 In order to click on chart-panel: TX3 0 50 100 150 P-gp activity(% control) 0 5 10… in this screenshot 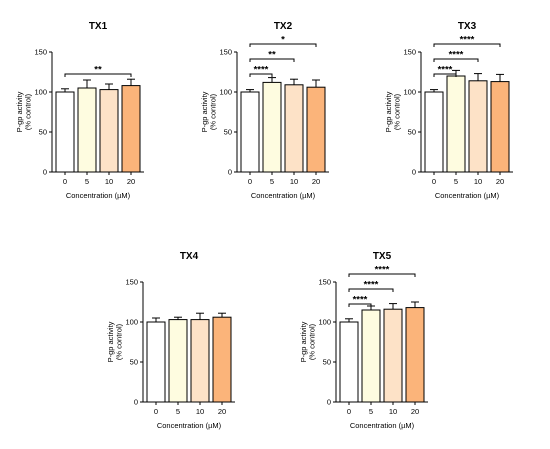, I will do `click(448, 110)`.